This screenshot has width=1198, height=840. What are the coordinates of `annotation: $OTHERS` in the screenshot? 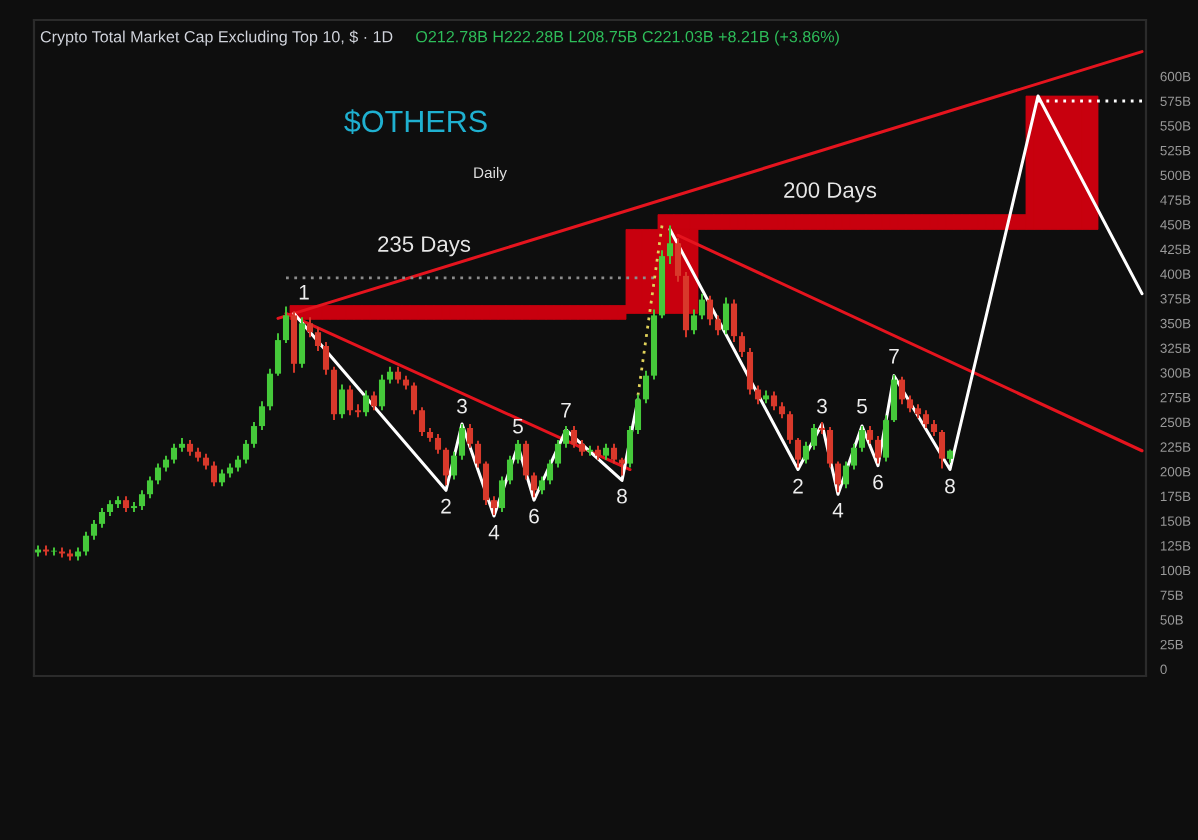 It's located at (415, 122).